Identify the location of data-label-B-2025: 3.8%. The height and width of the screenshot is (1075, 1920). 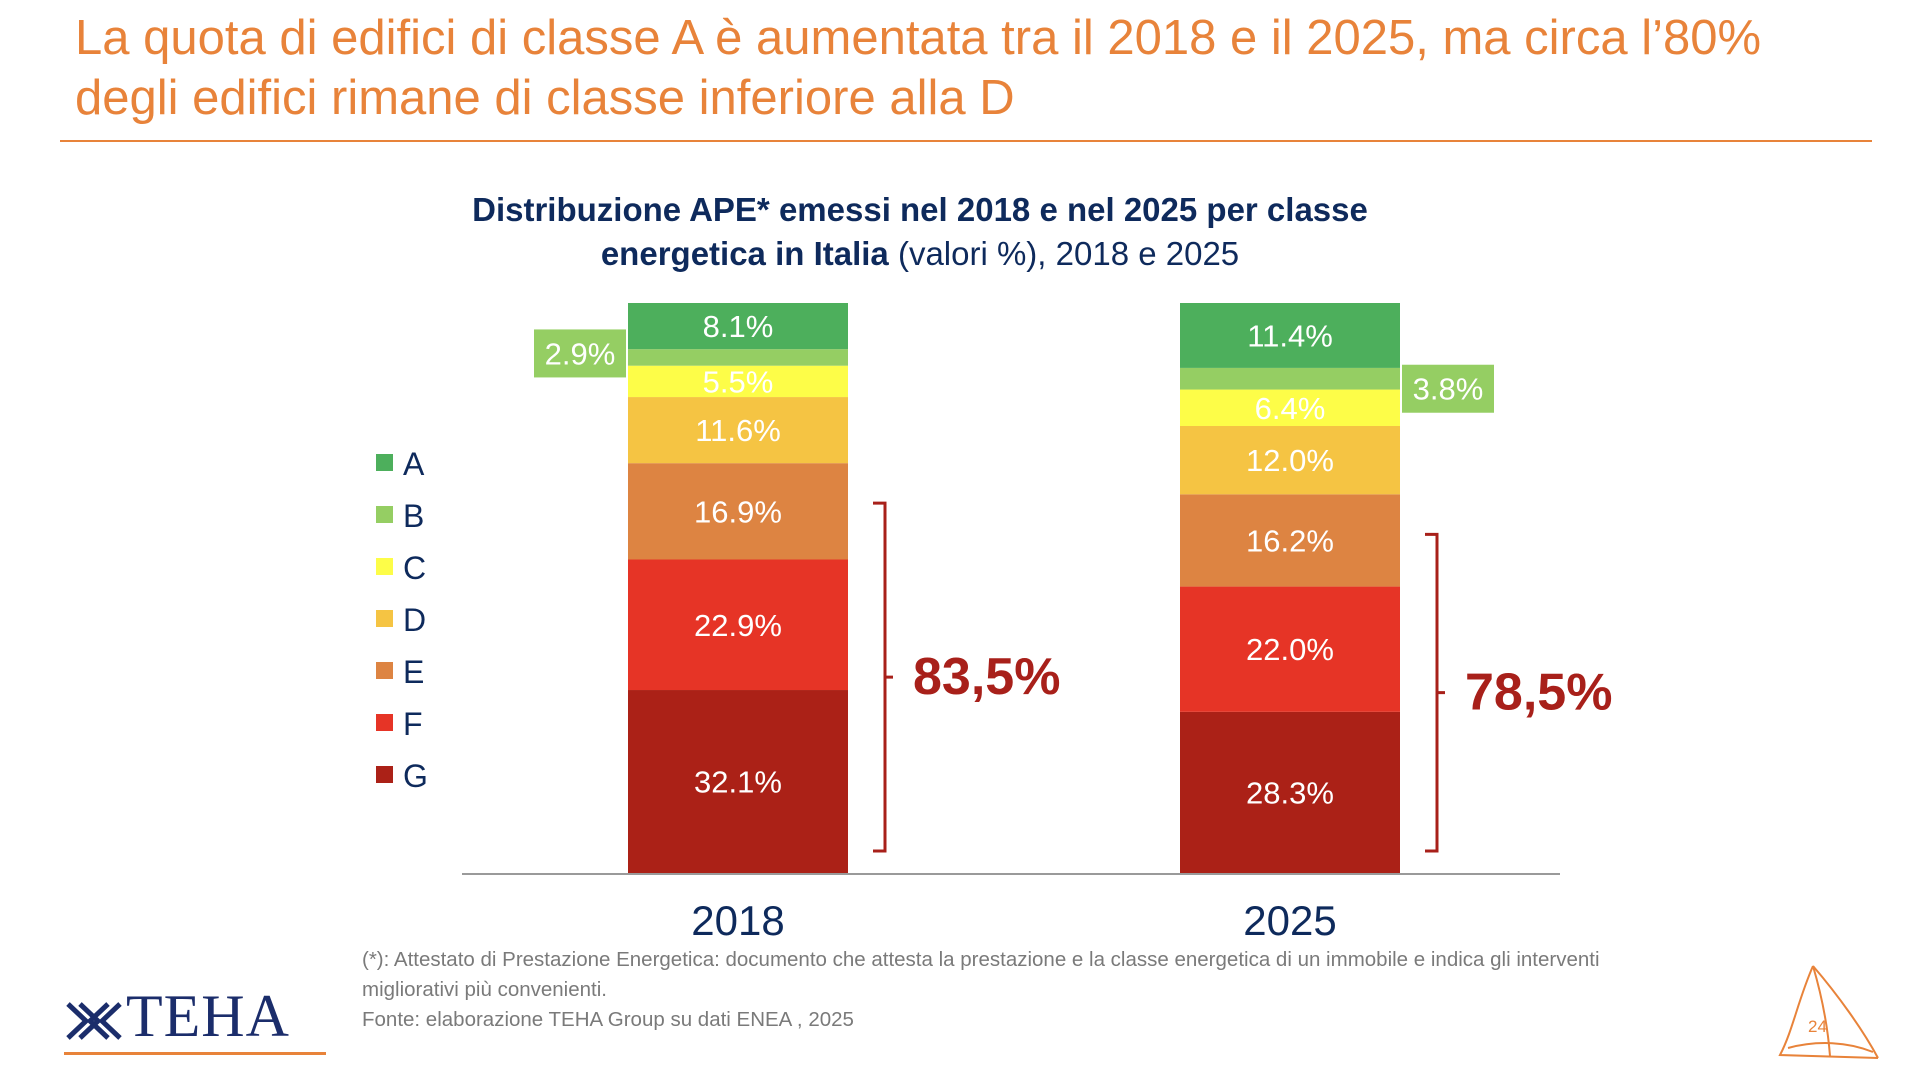
(1448, 389).